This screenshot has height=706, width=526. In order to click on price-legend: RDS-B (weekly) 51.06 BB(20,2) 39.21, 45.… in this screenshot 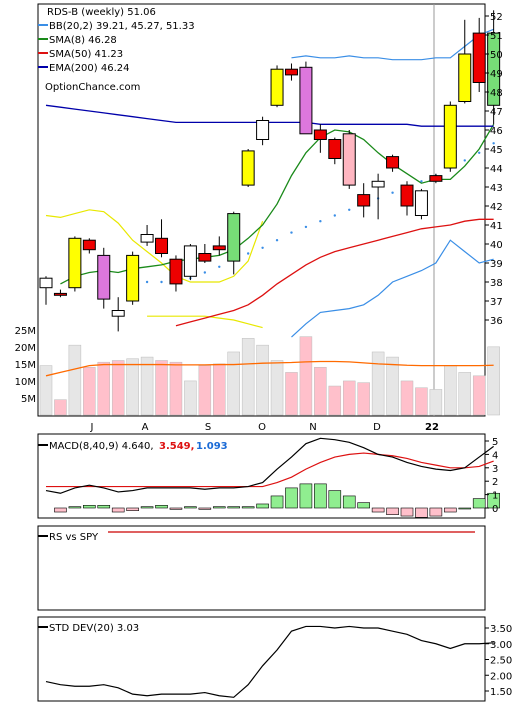, I will do `click(116, 50)`.